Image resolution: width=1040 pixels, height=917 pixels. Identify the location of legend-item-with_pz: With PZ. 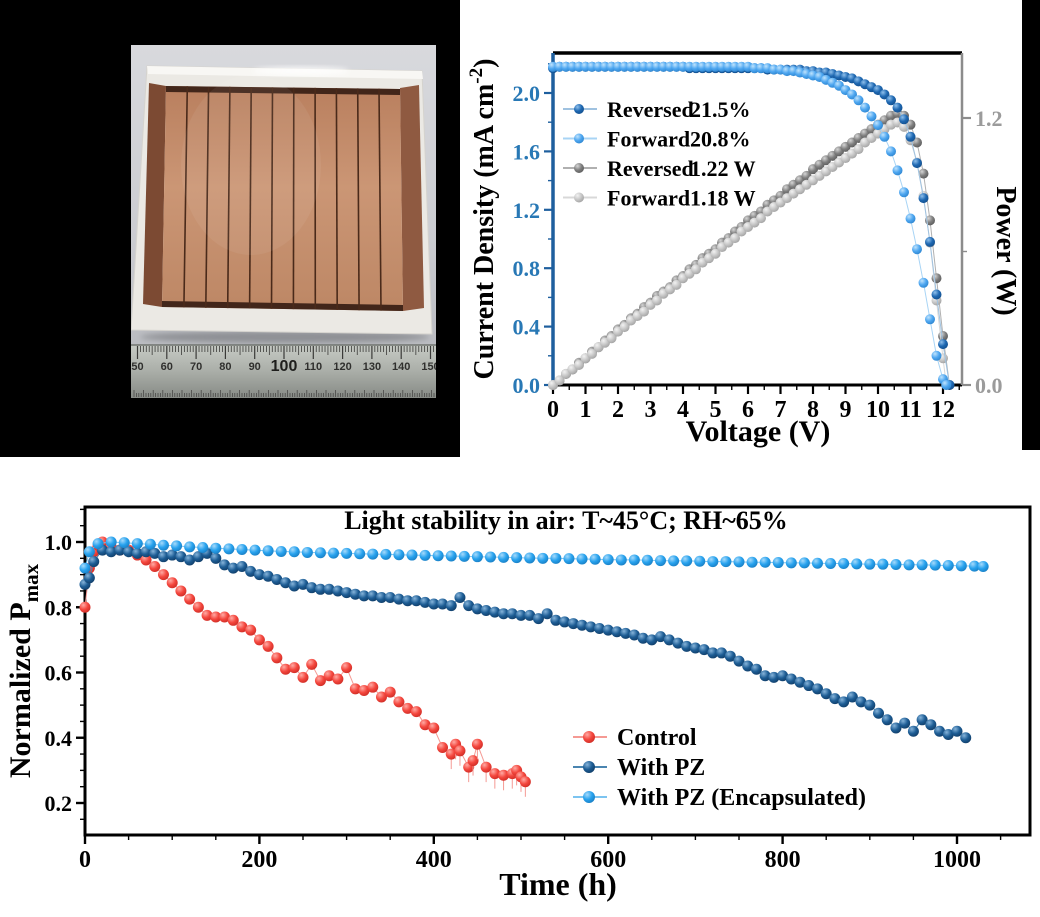
(639, 768).